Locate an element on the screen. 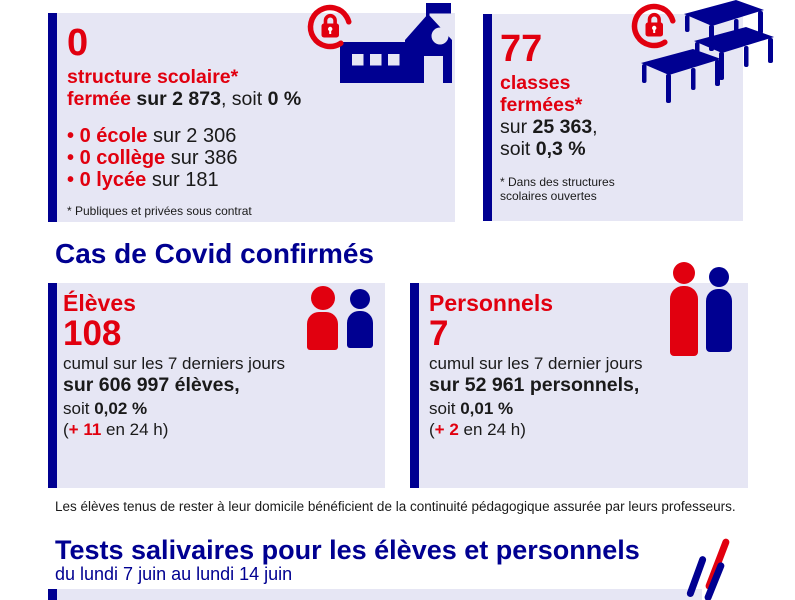  eleves-card-title: Élèves is located at coordinates (99, 303).